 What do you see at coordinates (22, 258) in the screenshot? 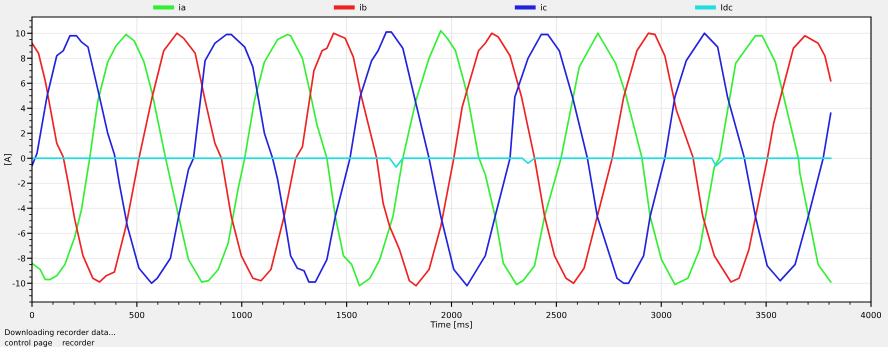
I see `y-tick-label: -8` at bounding box center [22, 258].